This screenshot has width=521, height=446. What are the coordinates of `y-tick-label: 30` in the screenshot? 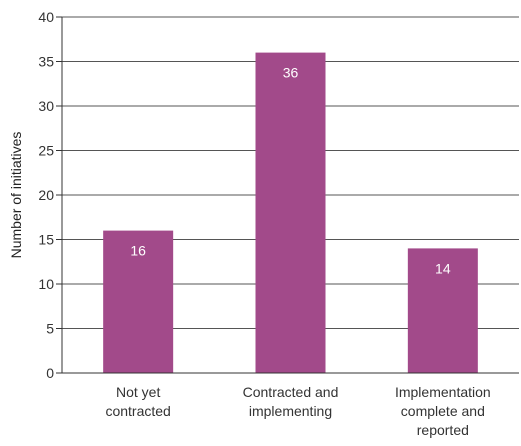 It's located at (46, 106).